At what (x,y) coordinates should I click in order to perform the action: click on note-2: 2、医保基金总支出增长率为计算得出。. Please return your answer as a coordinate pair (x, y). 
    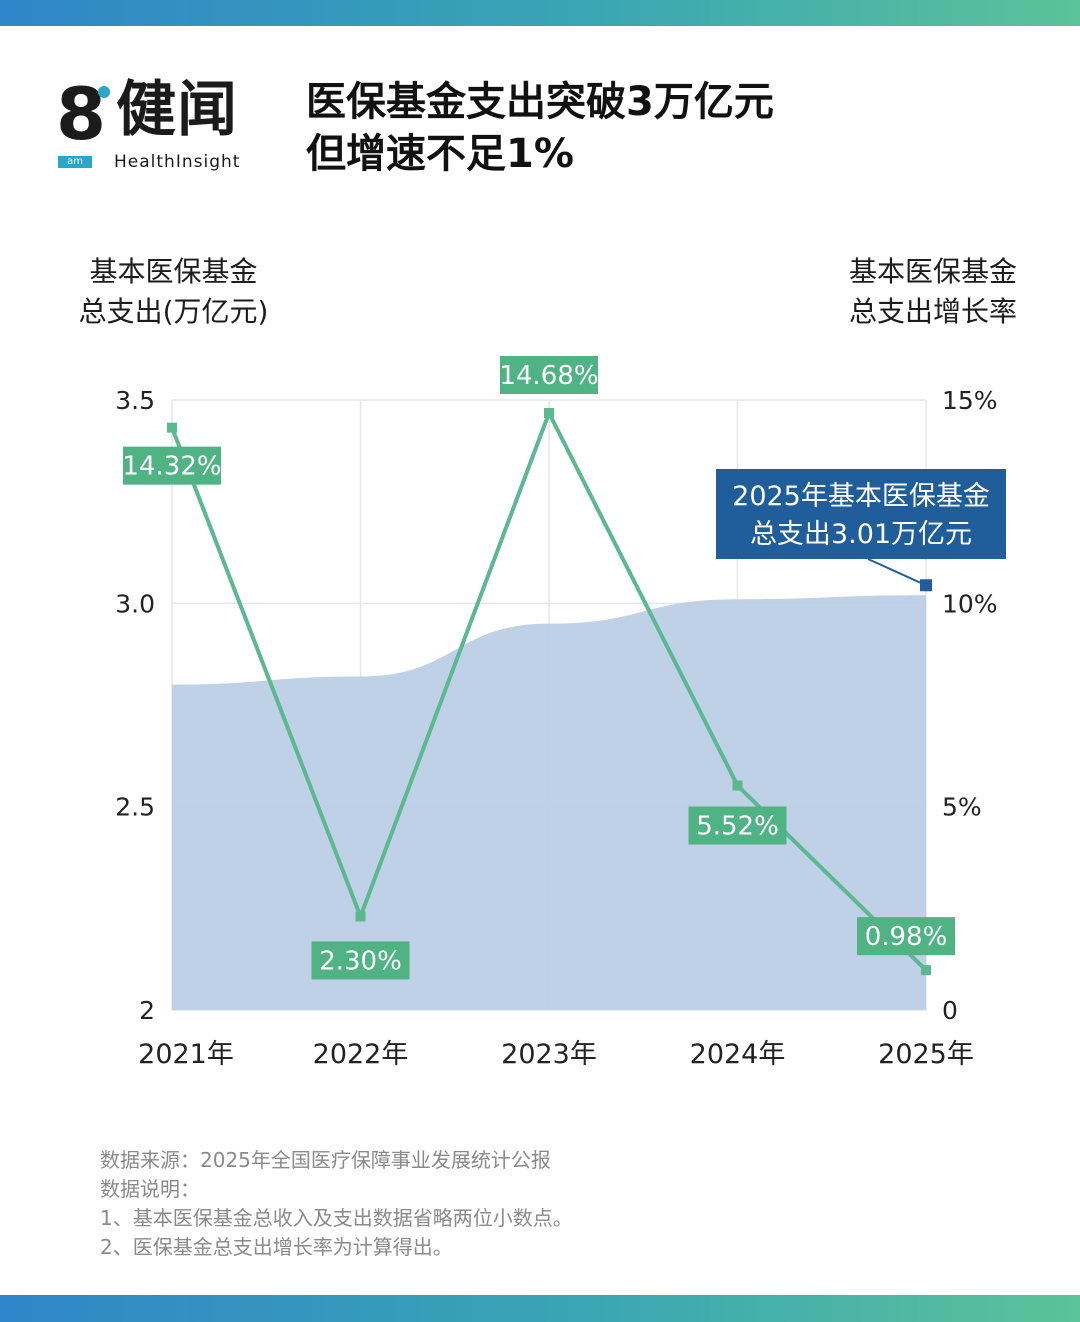
    Looking at the image, I should click on (276, 1247).